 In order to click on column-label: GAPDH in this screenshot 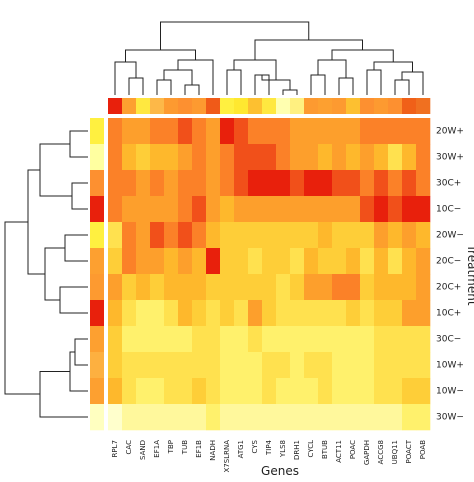, I will do `click(367, 452)`.